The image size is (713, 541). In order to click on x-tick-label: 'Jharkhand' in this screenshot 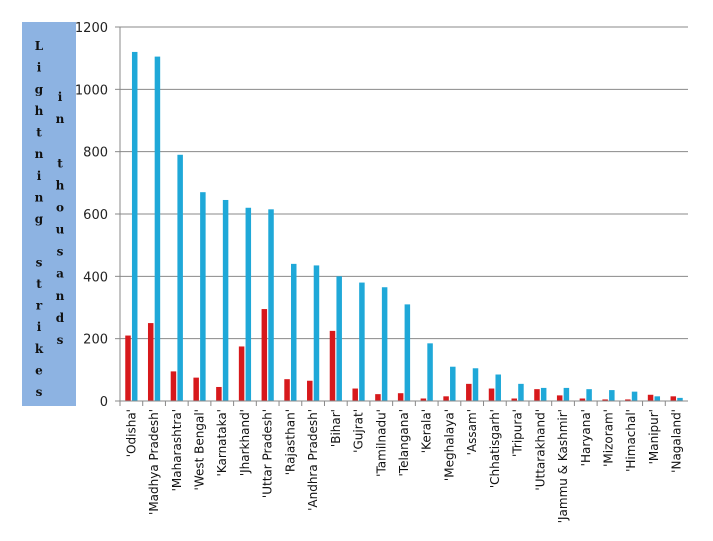, I will do `click(245, 442)`.